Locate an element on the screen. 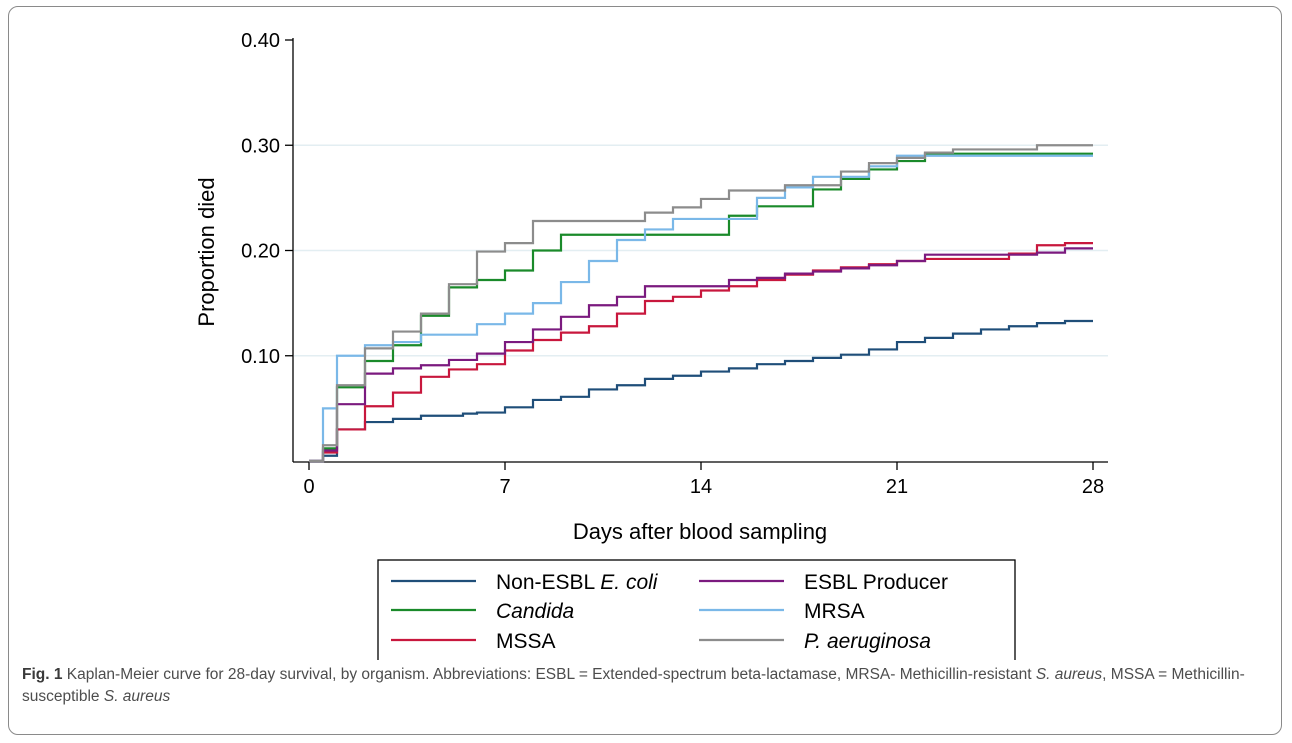  legend-label-italic-5: P. aeruginosa is located at coordinates (867, 641).